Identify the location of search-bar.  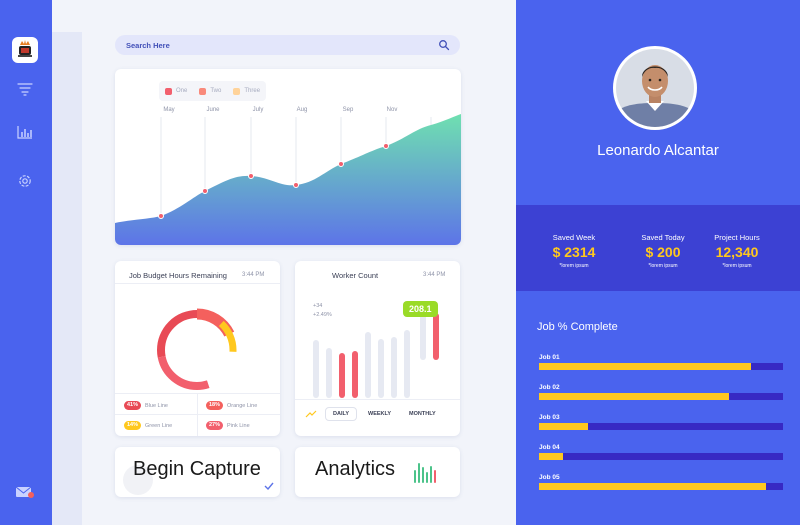
(287, 45).